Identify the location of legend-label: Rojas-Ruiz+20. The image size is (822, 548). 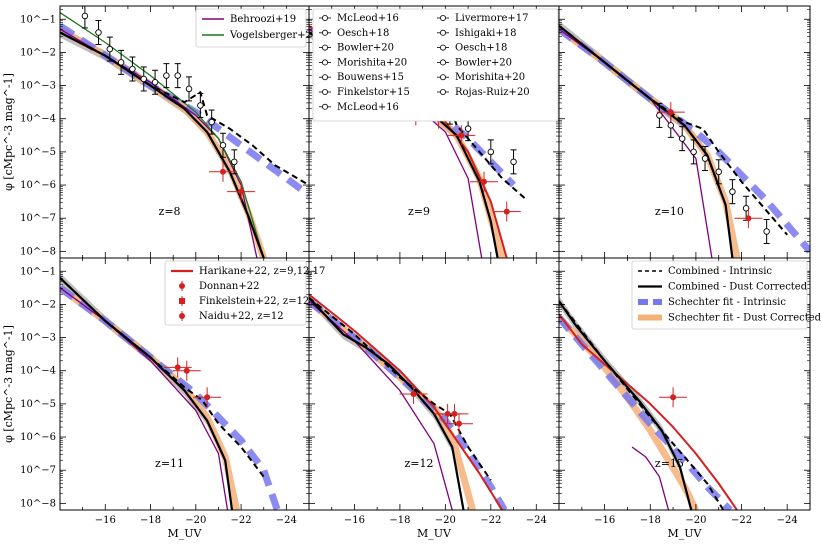
(492, 92).